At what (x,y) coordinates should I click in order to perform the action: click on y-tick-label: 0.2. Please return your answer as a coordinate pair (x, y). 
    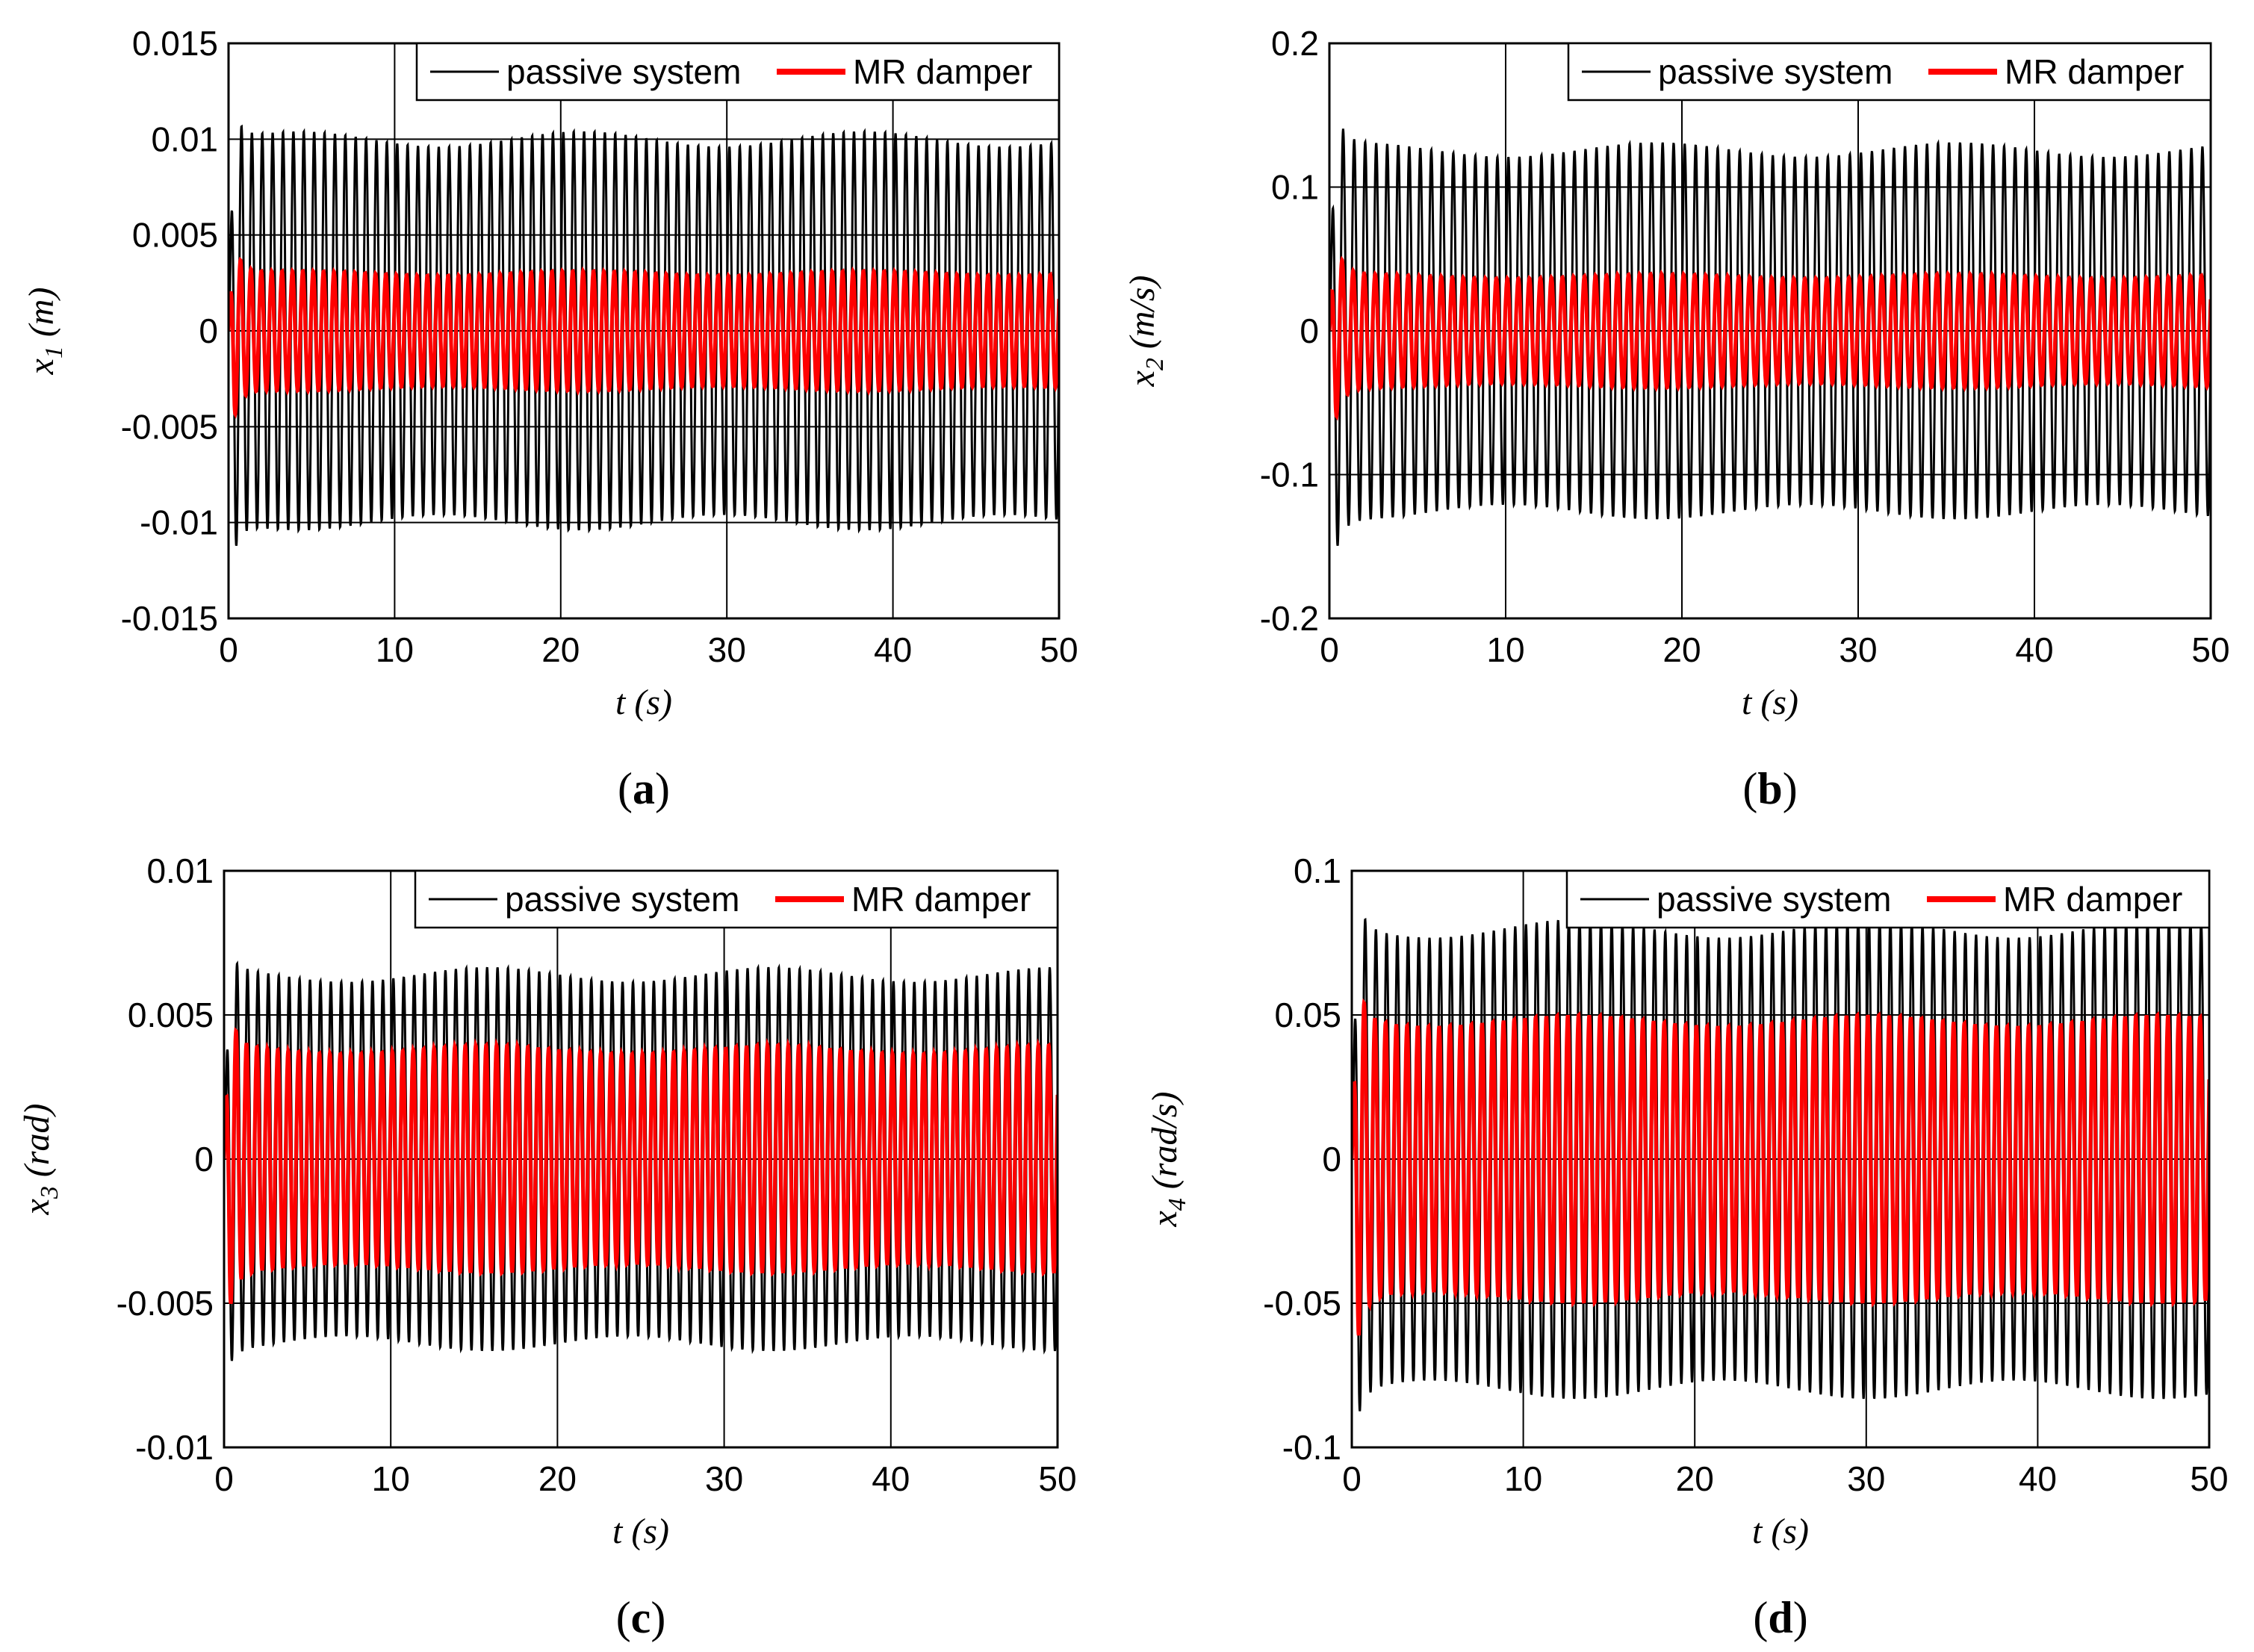
    Looking at the image, I should click on (1295, 43).